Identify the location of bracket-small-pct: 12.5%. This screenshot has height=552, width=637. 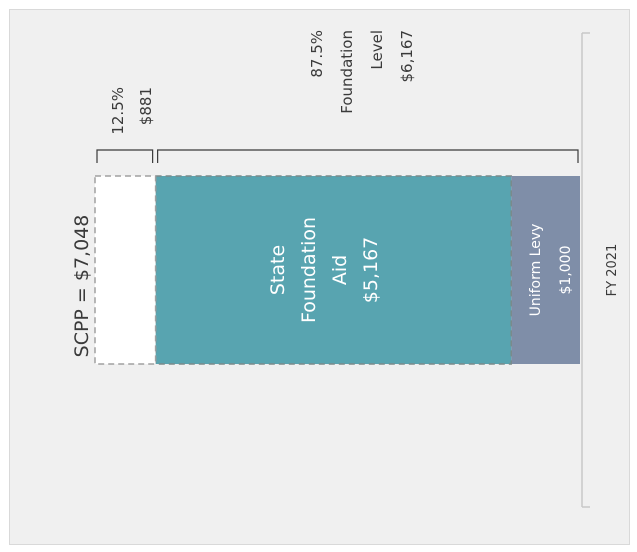
(118, 111).